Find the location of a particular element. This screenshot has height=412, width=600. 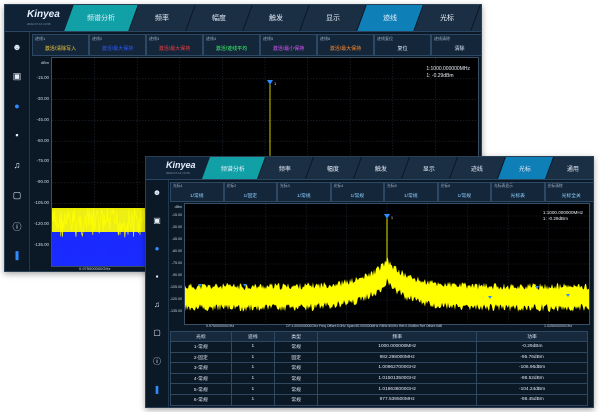

softkey-4: 迹线4 激活/迹线平均 is located at coordinates (231, 45).